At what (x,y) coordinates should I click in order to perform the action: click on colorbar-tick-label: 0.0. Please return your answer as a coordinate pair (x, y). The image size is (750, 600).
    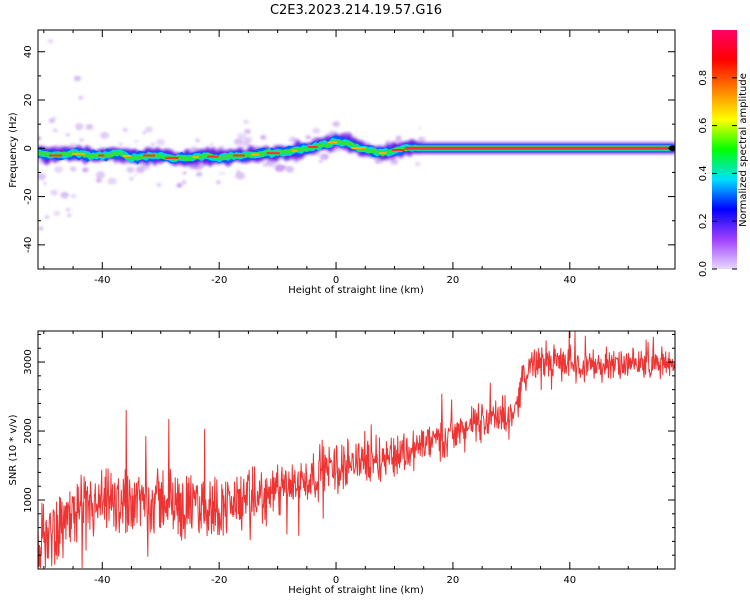
    Looking at the image, I should click on (703, 269).